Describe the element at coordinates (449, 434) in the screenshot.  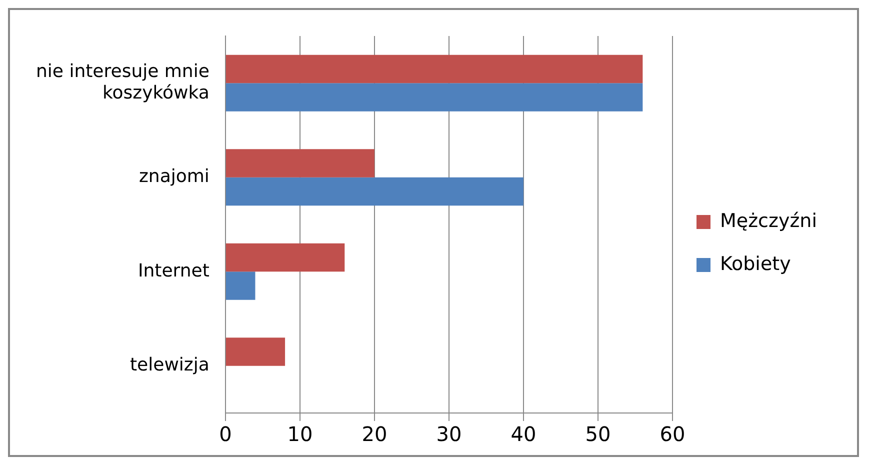
I see `x-tick-label: 30` at that location.